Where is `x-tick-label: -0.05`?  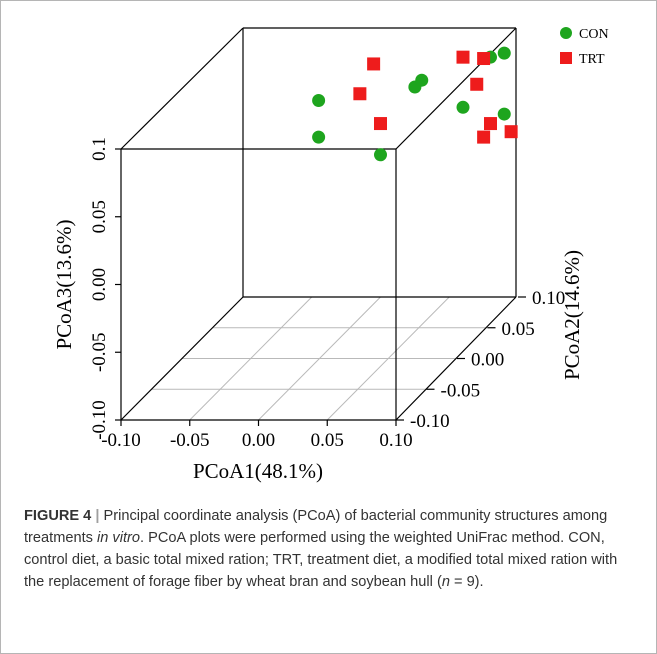 x-tick-label: -0.05 is located at coordinates (190, 440).